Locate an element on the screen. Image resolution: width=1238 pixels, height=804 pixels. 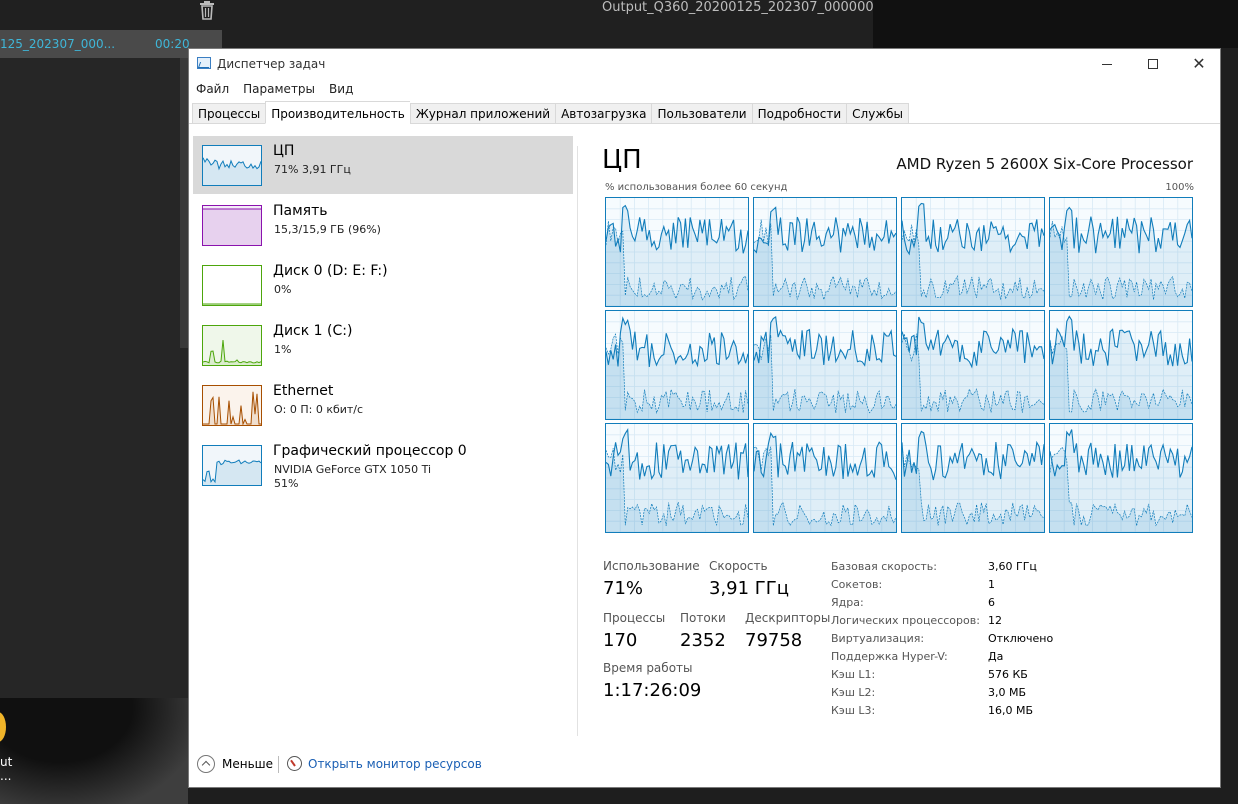
tab-services: Службы is located at coordinates (878, 113).